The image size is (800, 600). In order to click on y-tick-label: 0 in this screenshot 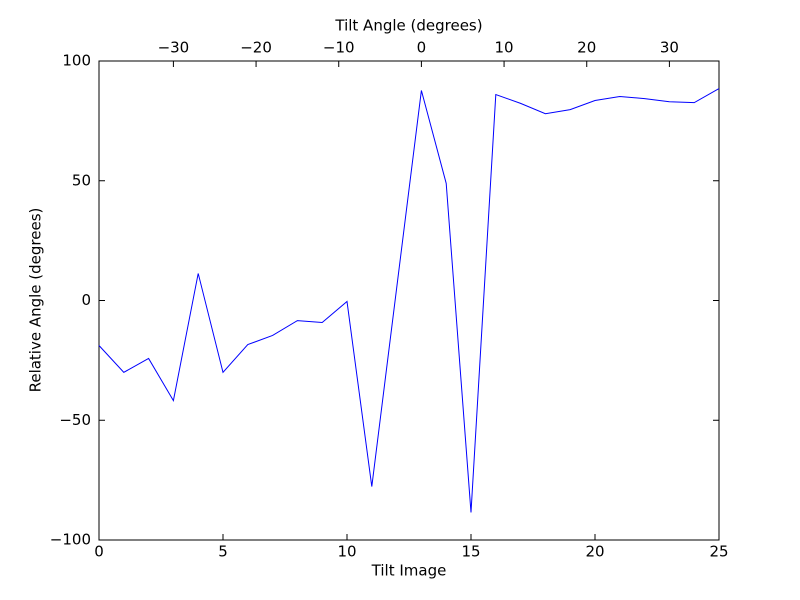, I will do `click(86, 300)`.